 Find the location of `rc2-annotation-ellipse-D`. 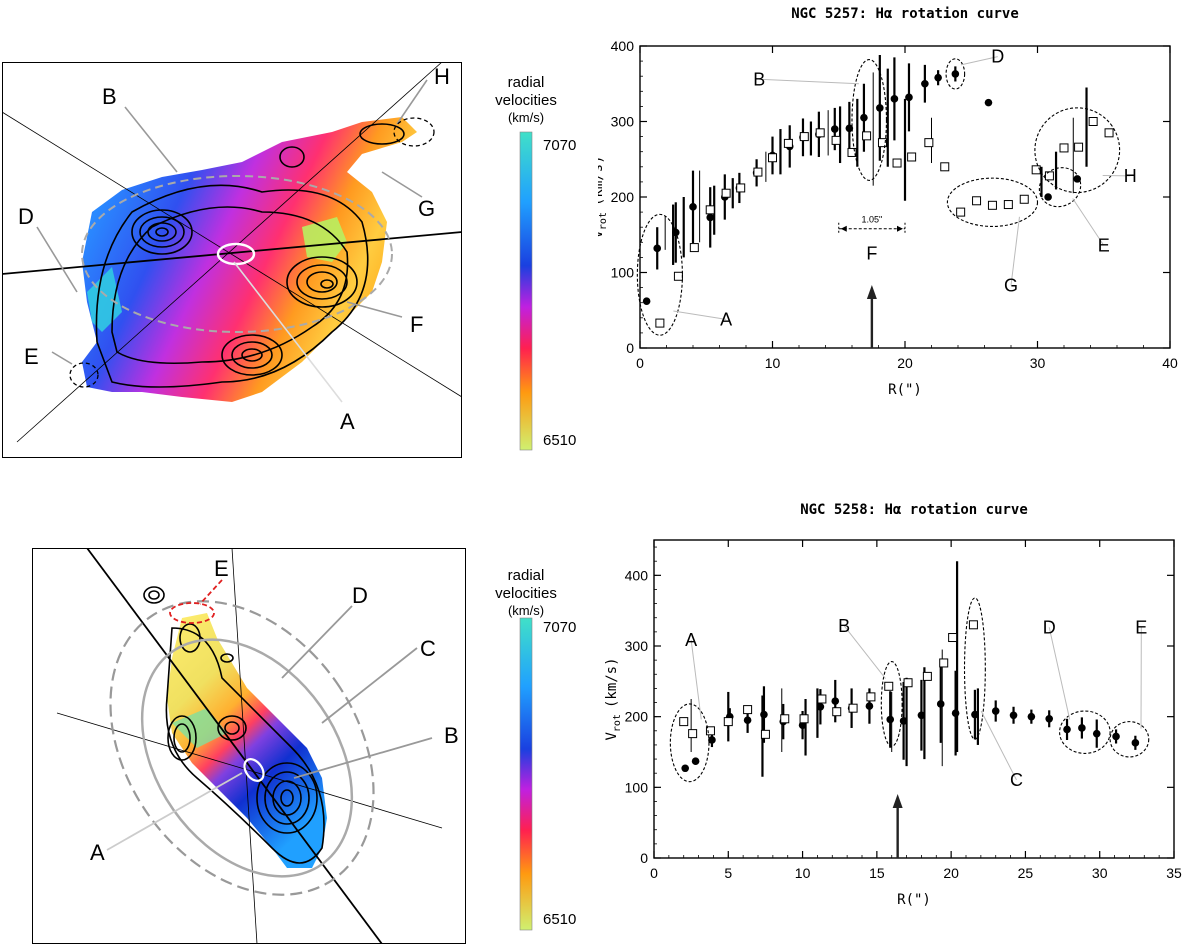

rc2-annotation-ellipse-D is located at coordinates (1085, 732).